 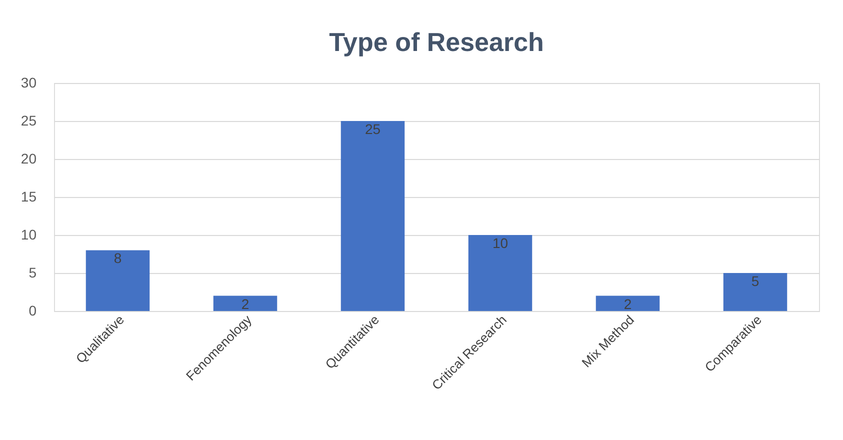 I want to click on data-label: 8, so click(x=118, y=258).